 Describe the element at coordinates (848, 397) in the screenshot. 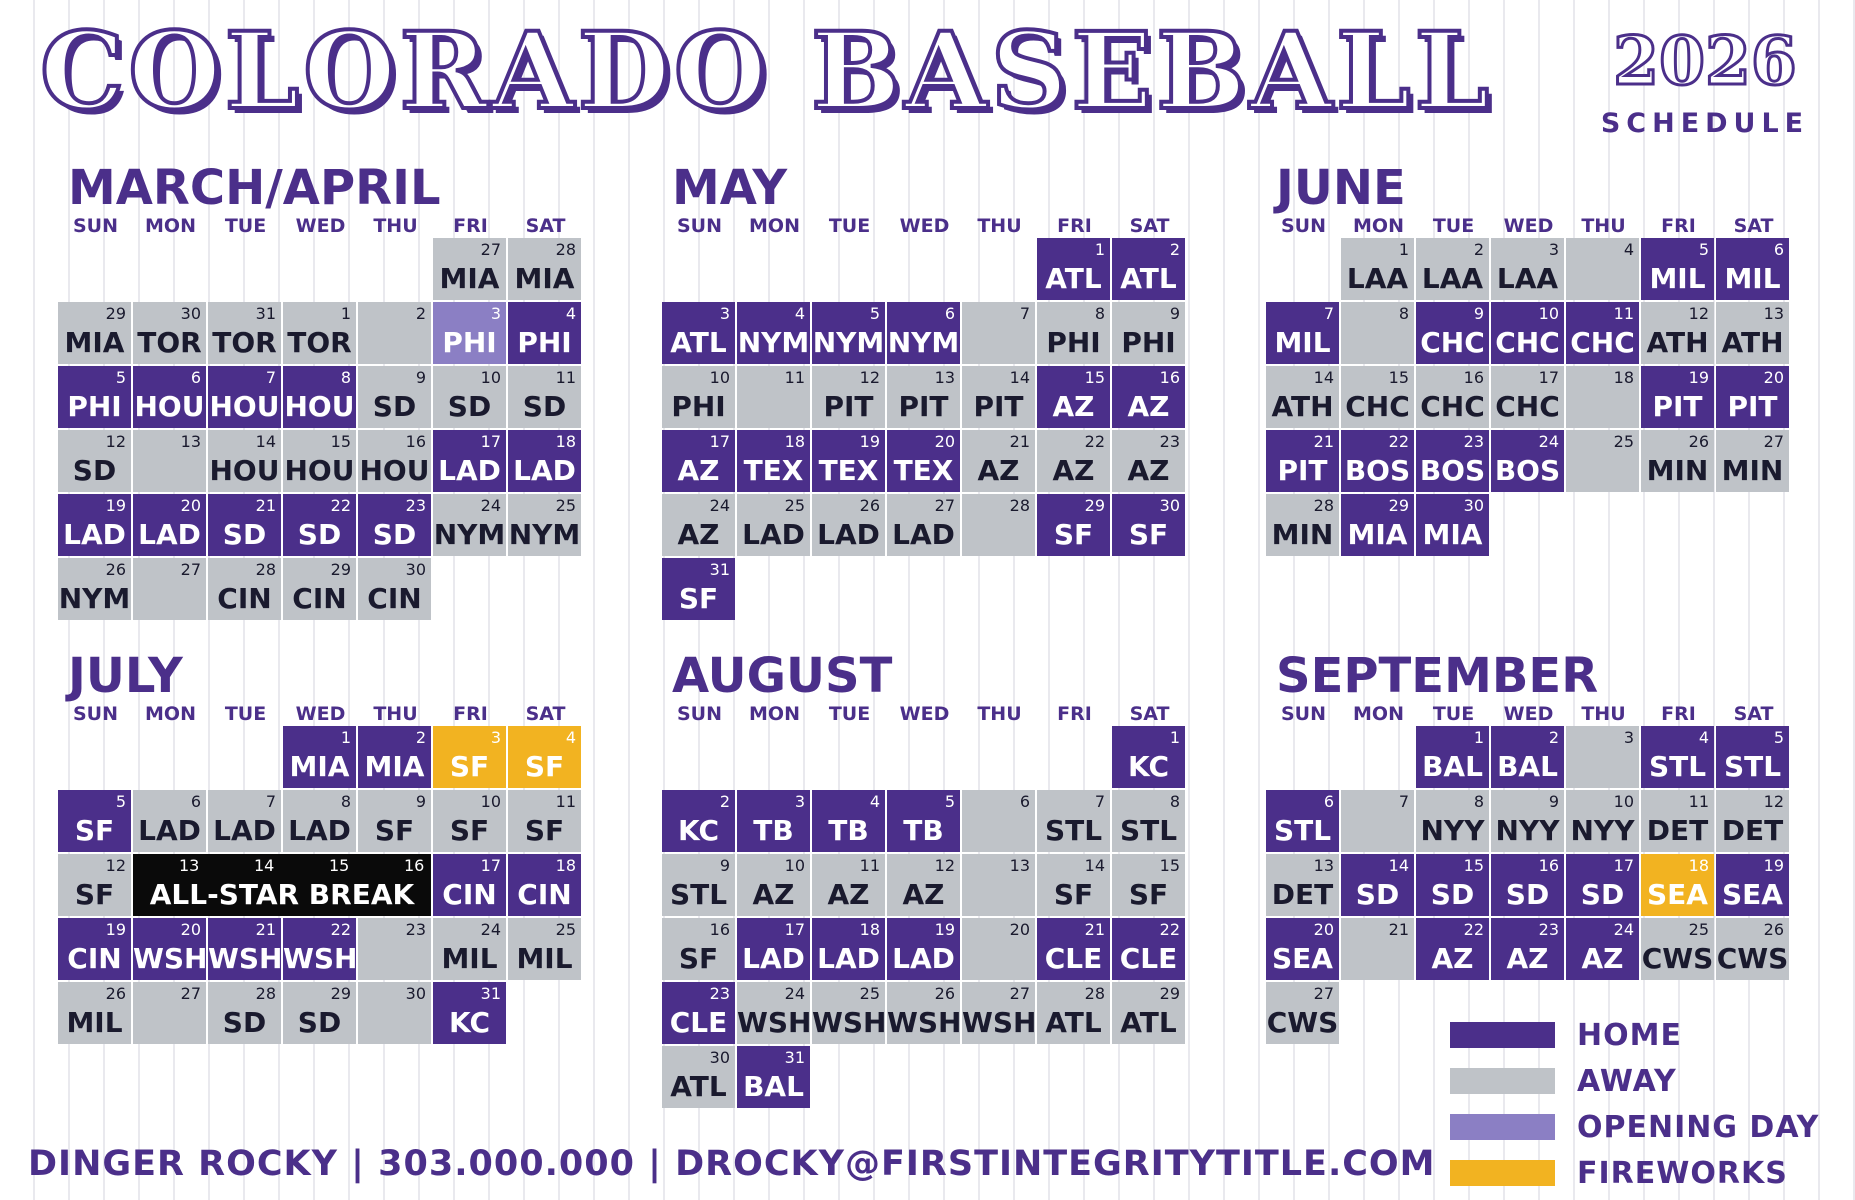

I see `game-cell: 12 PIT` at that location.